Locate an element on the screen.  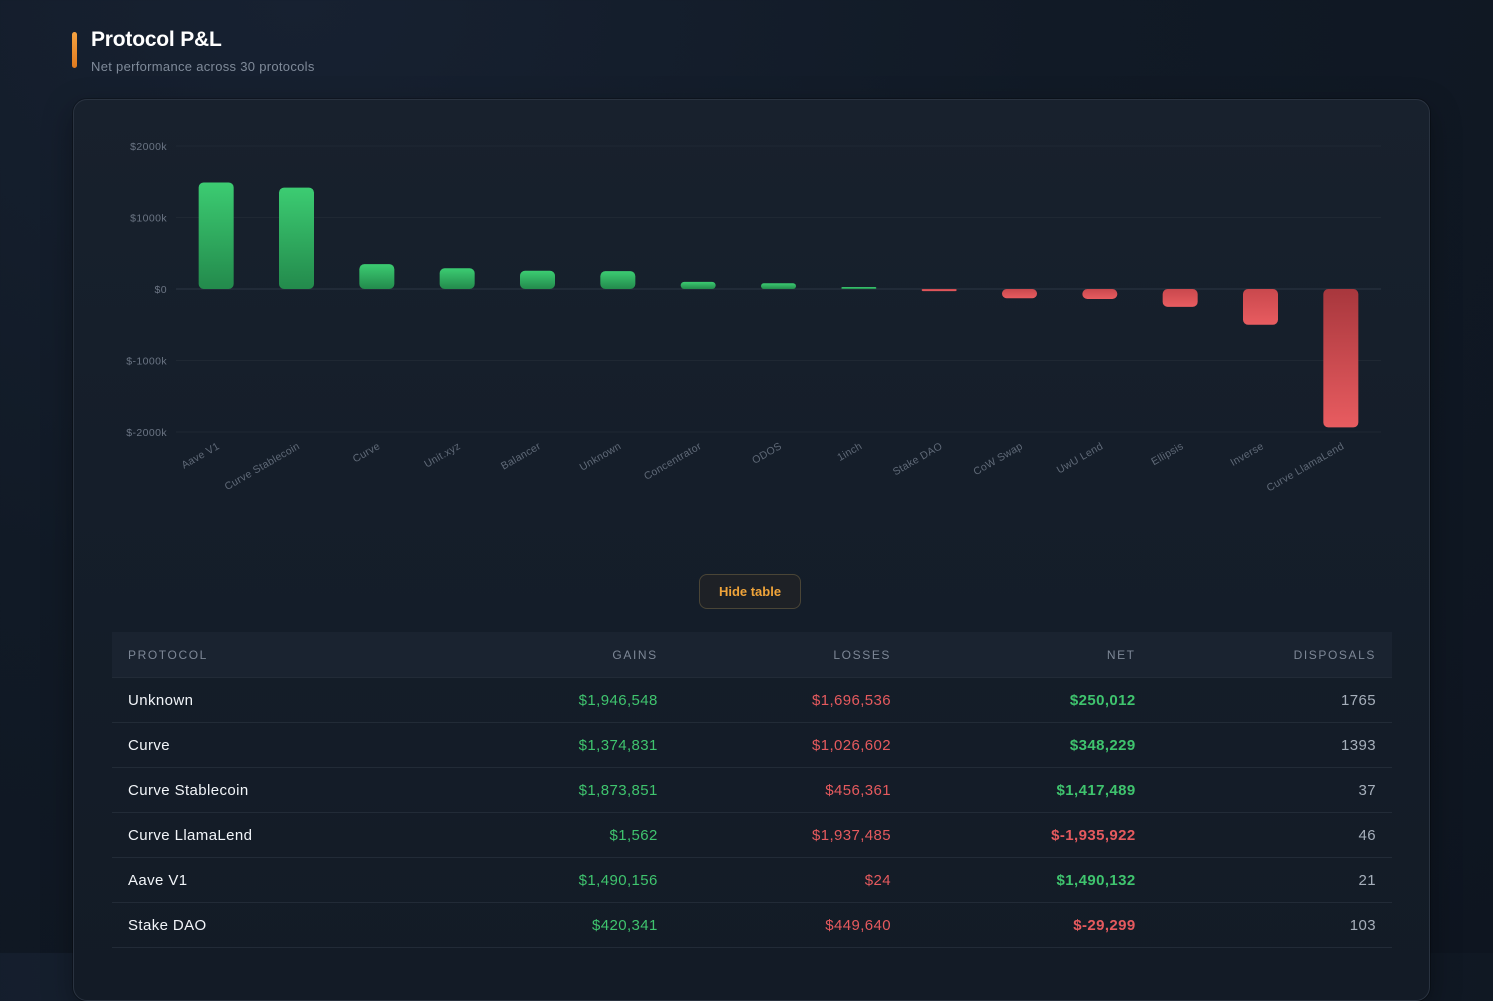
title-accent-bar is located at coordinates (74, 50).